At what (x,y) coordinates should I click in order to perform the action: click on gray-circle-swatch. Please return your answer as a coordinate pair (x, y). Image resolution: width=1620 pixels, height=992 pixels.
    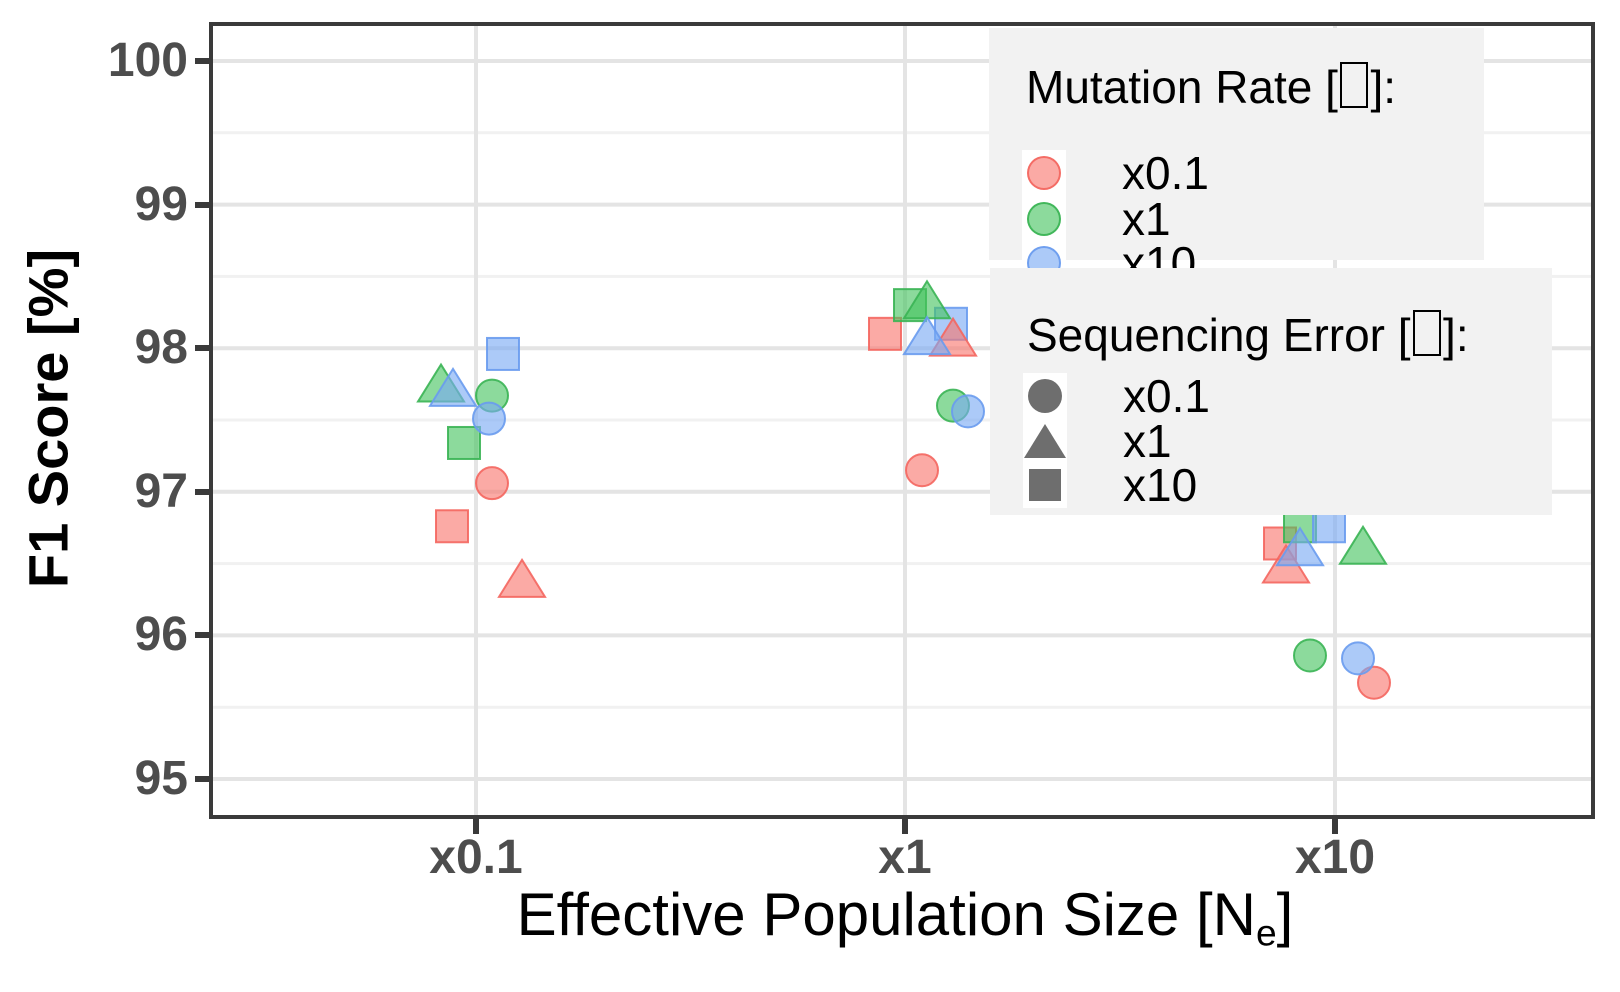
    Looking at the image, I should click on (1045, 396).